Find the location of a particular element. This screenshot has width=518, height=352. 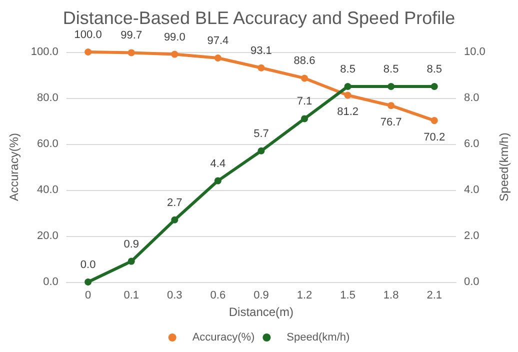

y-tick-label: 40.0 is located at coordinates (47, 190).